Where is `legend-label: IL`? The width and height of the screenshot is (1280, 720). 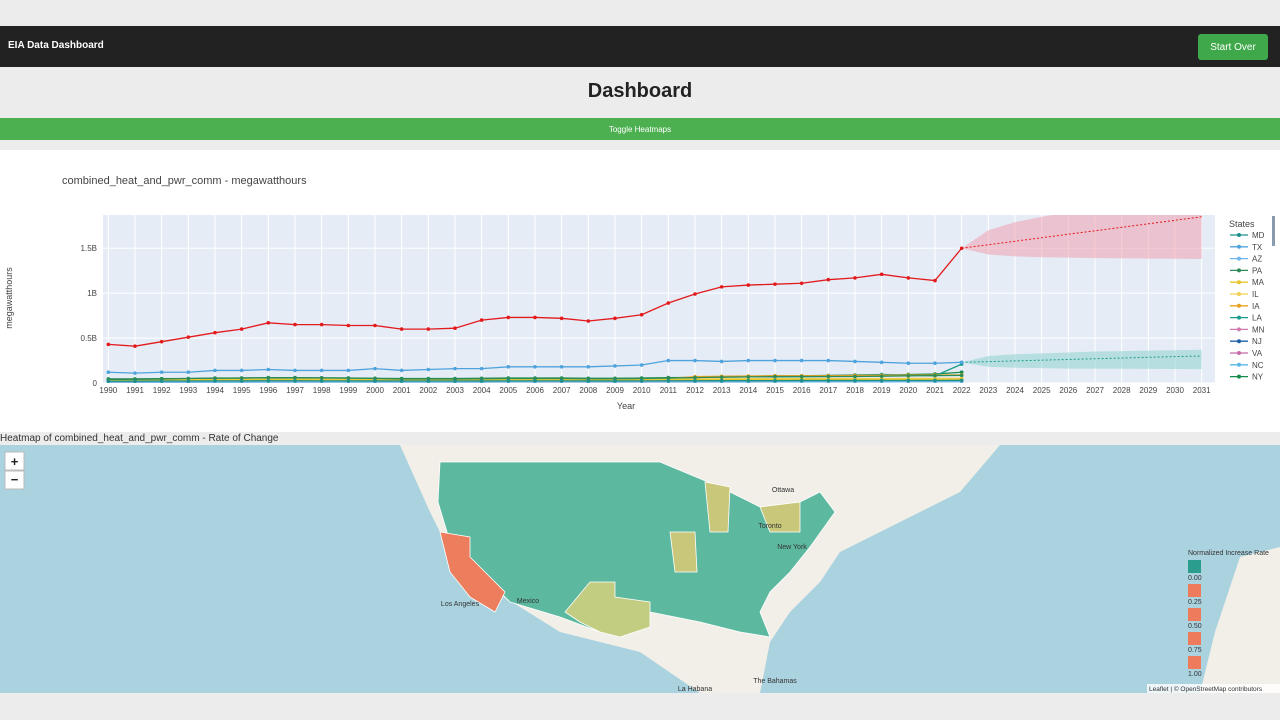
legend-label: IL is located at coordinates (1255, 294).